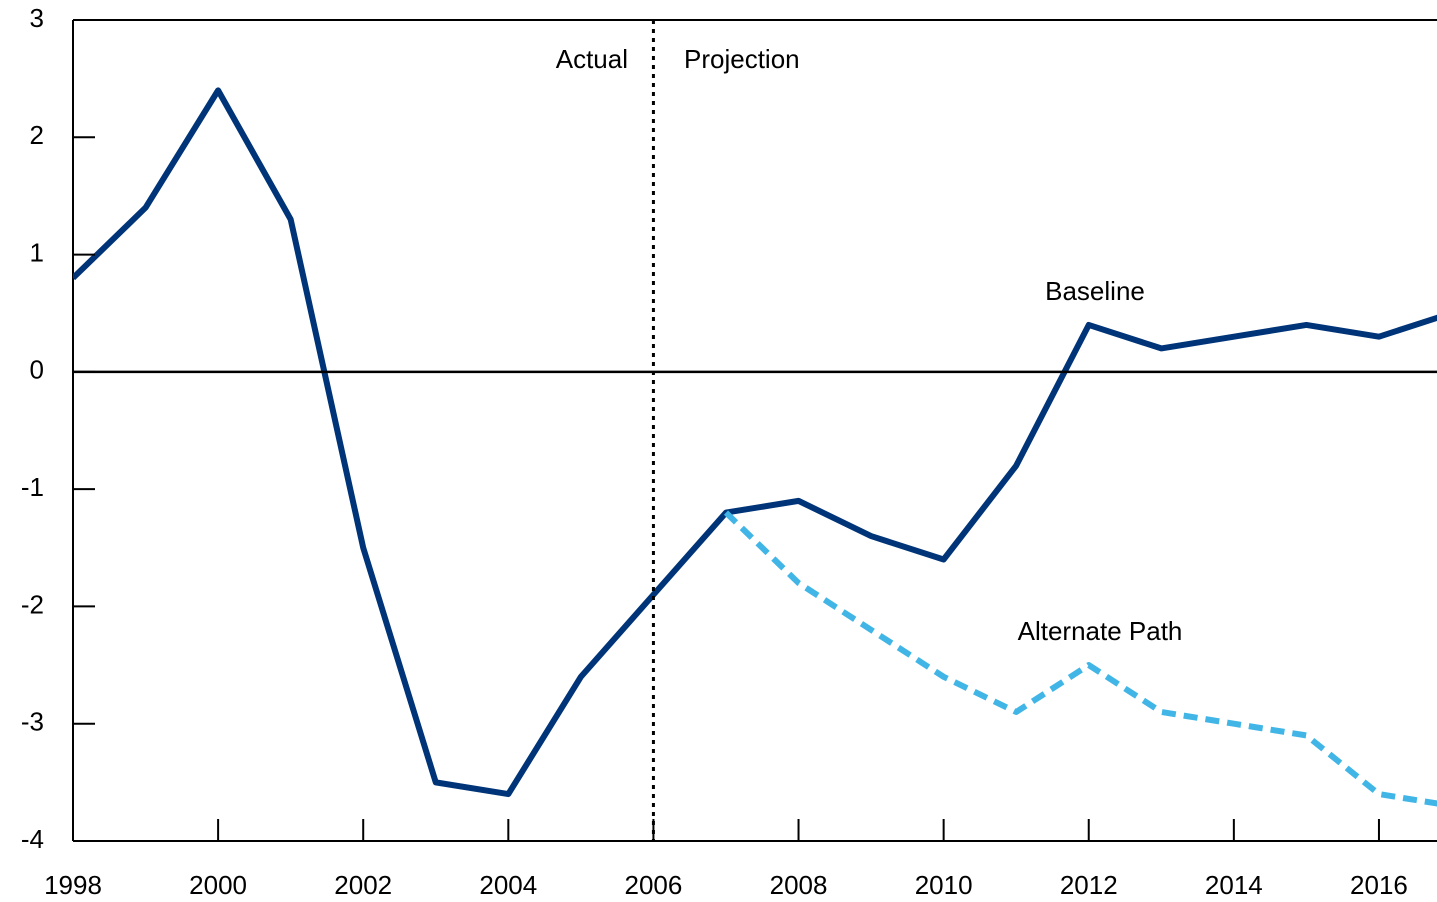 This screenshot has width=1437, height=902. What do you see at coordinates (1089, 885) in the screenshot?
I see `x-tick-label: 2012` at bounding box center [1089, 885].